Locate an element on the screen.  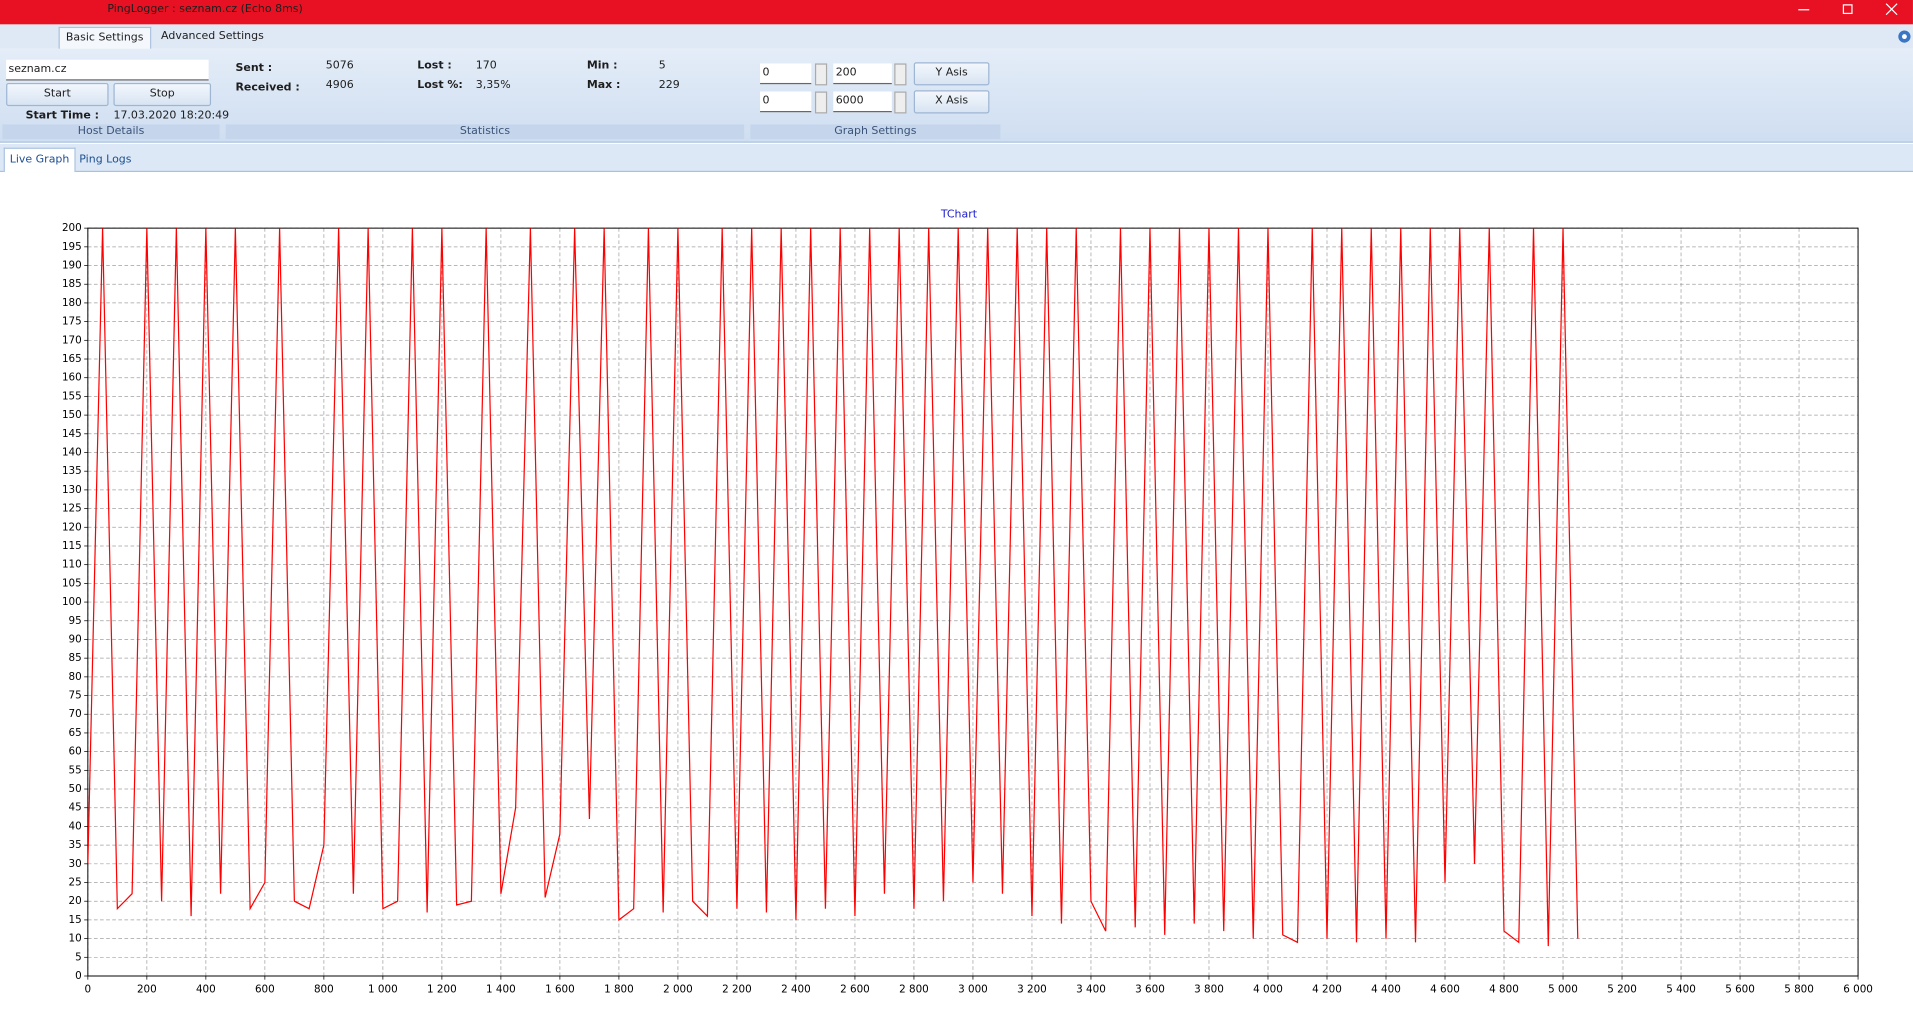
chart-title: TChart is located at coordinates (959, 214).